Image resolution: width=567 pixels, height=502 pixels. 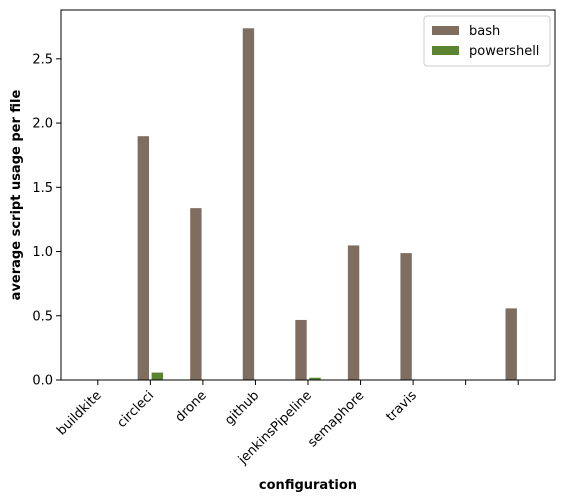 I want to click on y-axis-label: average script usage per file, so click(x=16, y=195).